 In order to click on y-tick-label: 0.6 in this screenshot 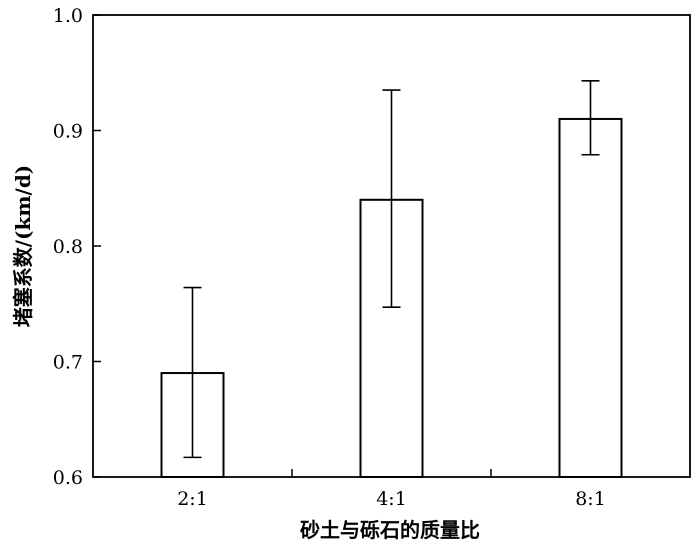, I will do `click(68, 478)`.